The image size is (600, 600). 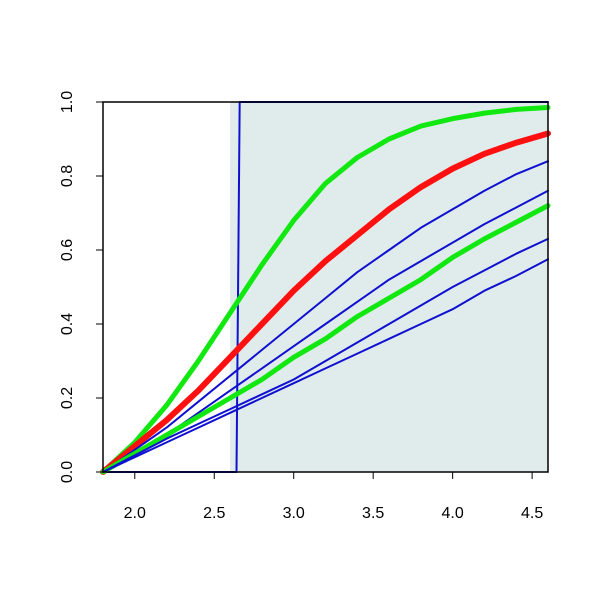 What do you see at coordinates (67, 250) in the screenshot?
I see `y-tick-label: 0.6` at bounding box center [67, 250].